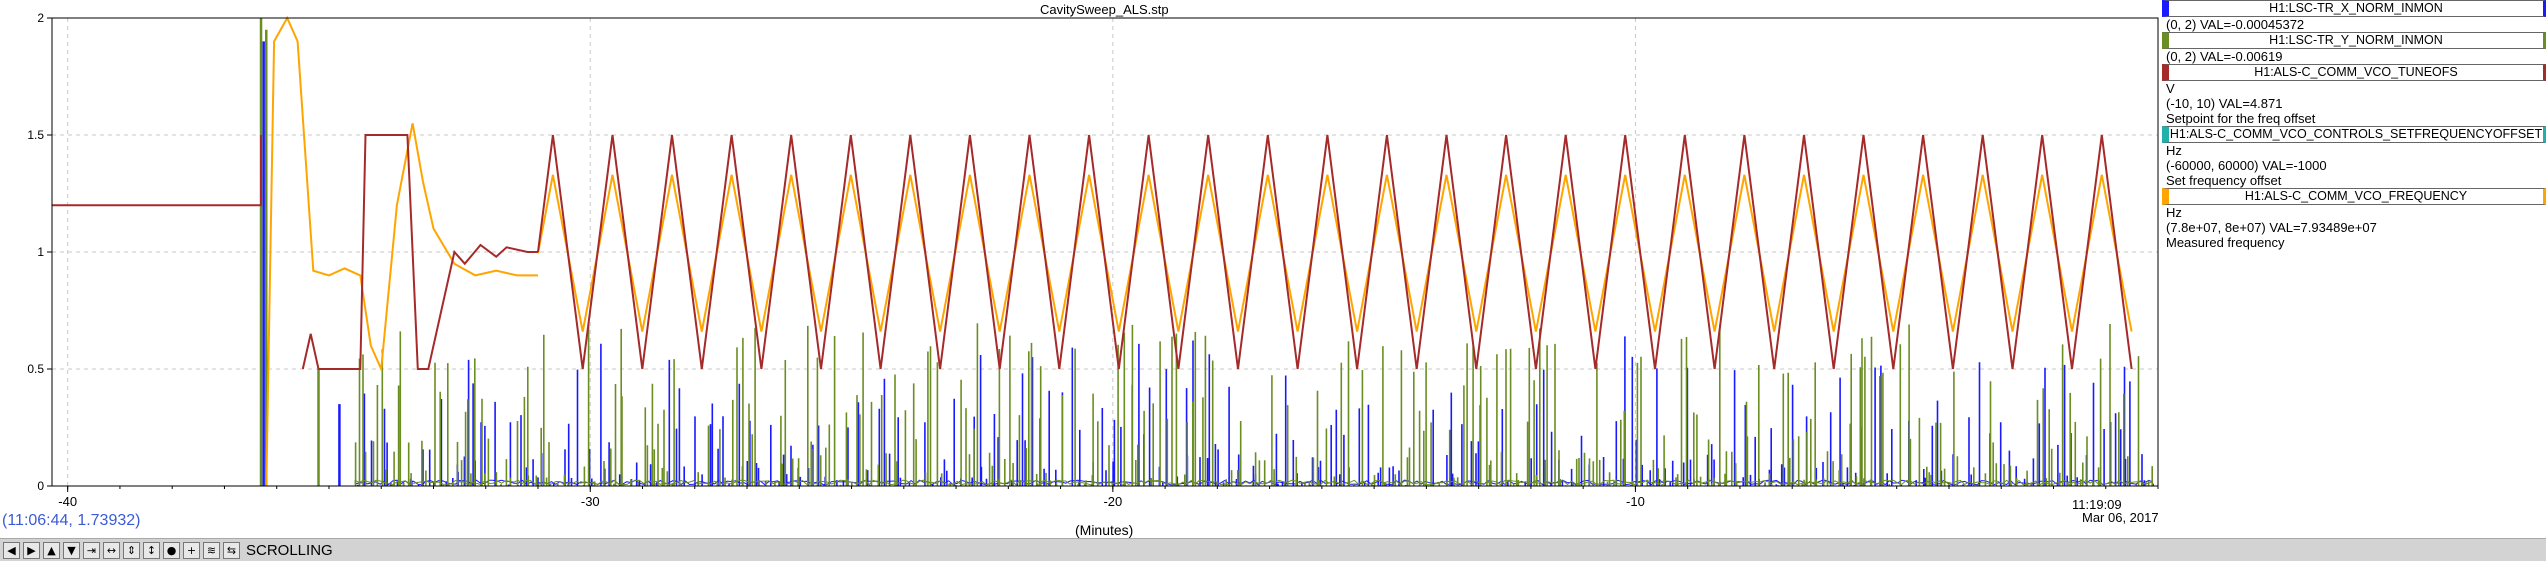 This screenshot has height=561, width=2546. What do you see at coordinates (71, 550) in the screenshot?
I see `down-icon: ▼` at bounding box center [71, 550].